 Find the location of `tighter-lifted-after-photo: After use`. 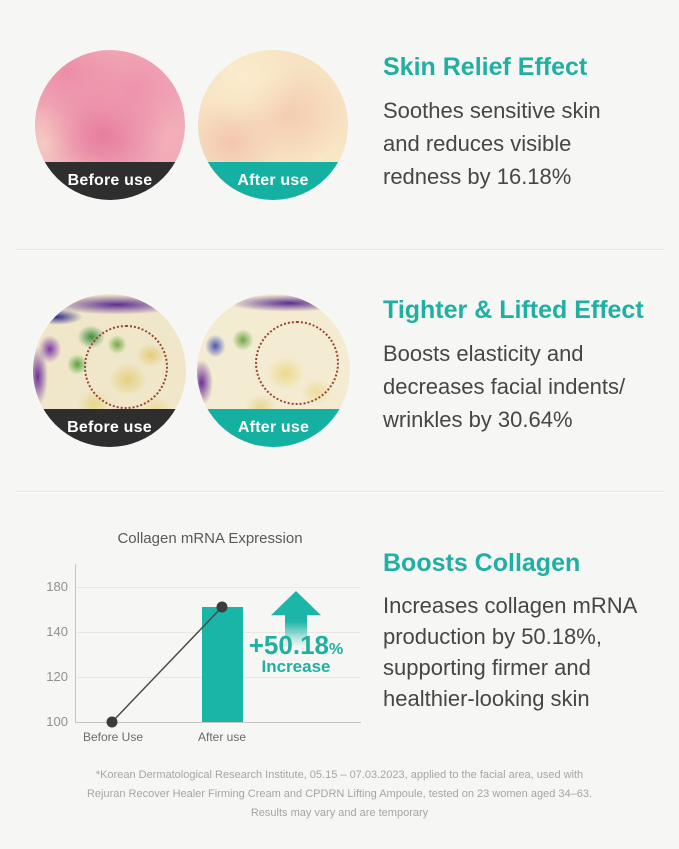

tighter-lifted-after-photo: After use is located at coordinates (273, 370).